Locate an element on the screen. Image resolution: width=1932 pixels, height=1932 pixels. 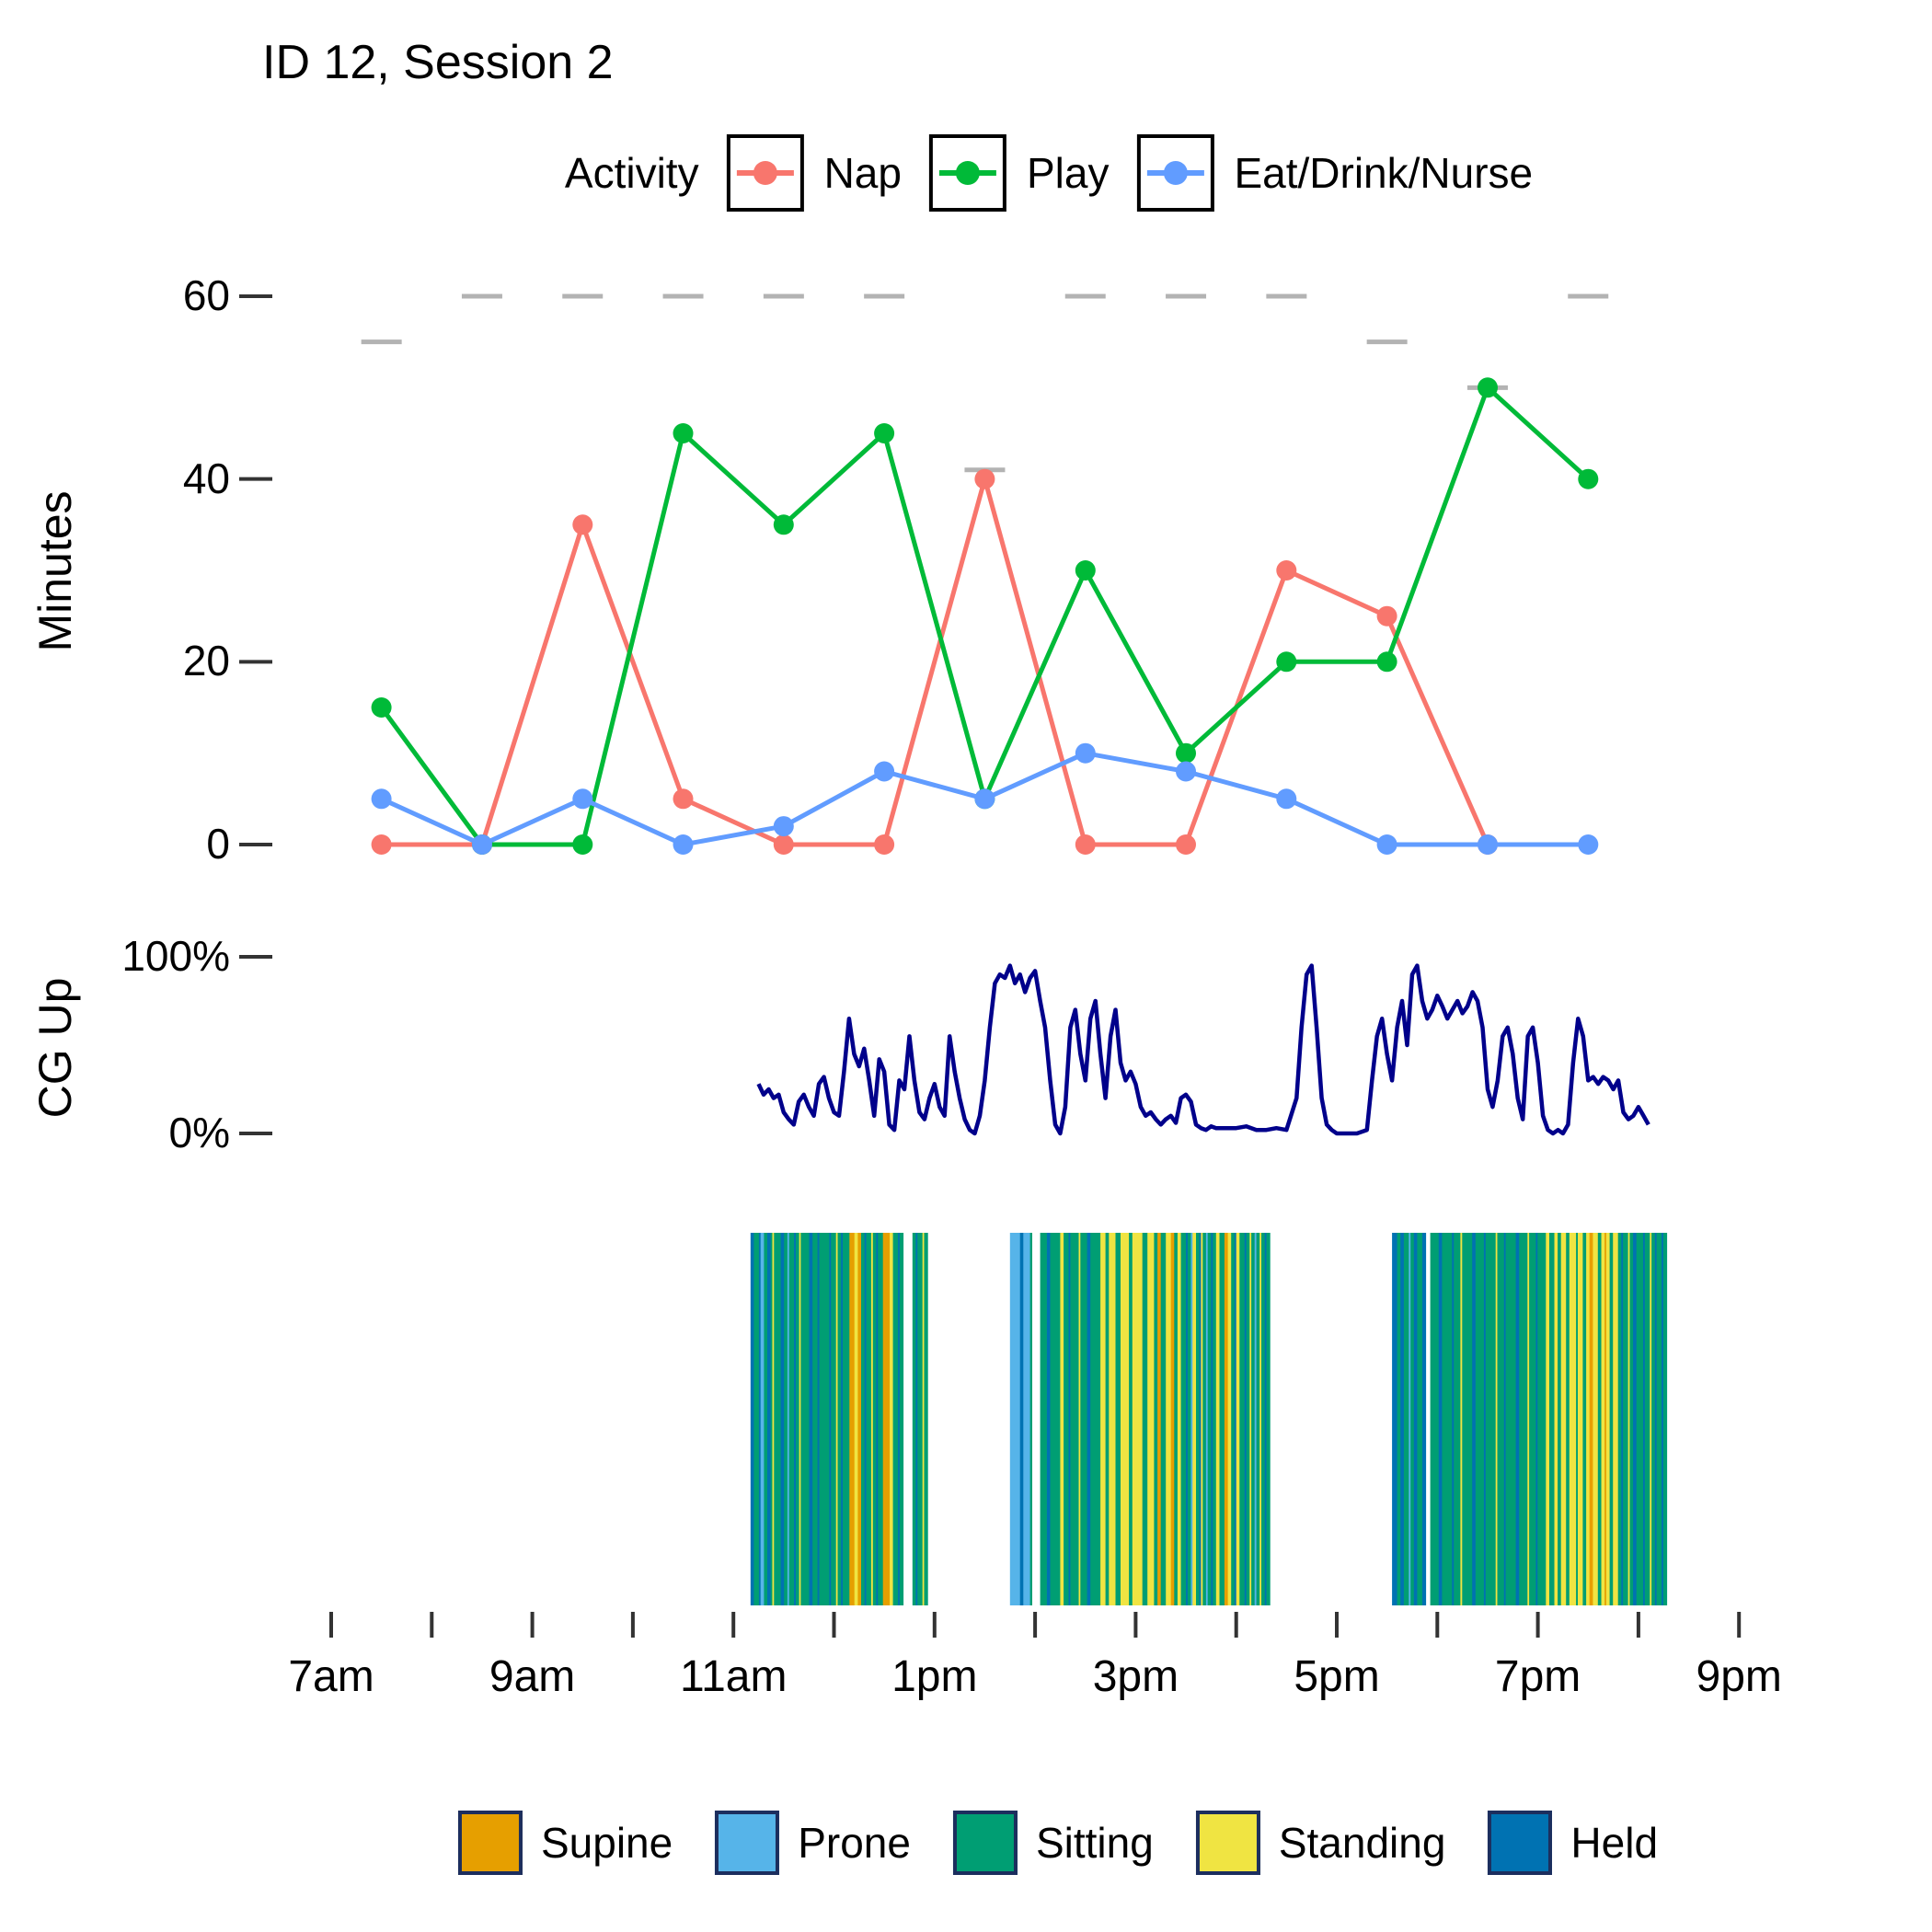
legend-item-standing: Standing is located at coordinates (1320, 1843).